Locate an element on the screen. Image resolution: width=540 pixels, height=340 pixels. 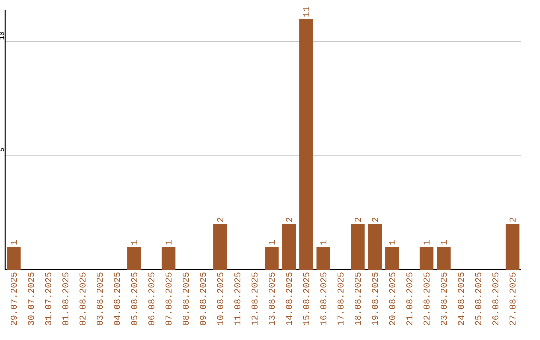
x-tick-label: 19.08.2025 is located at coordinates (375, 299).